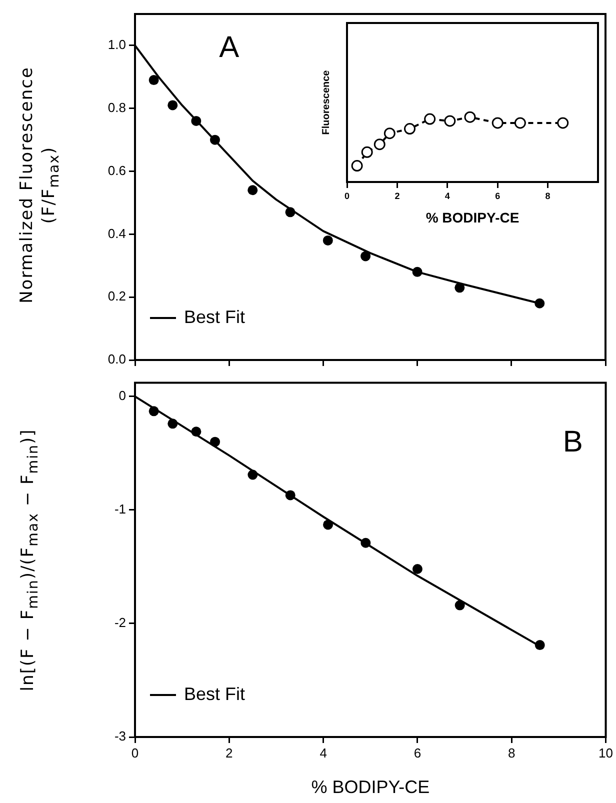 The image size is (616, 803). I want to click on y-tick-label: 1.0, so click(117, 44).